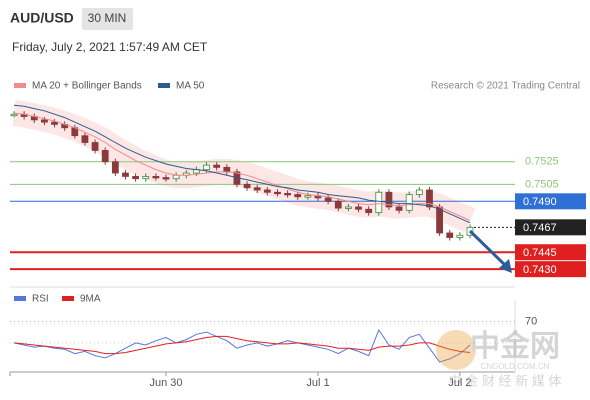 This screenshot has width=590, height=400. I want to click on y-tick-label: 70, so click(531, 321).